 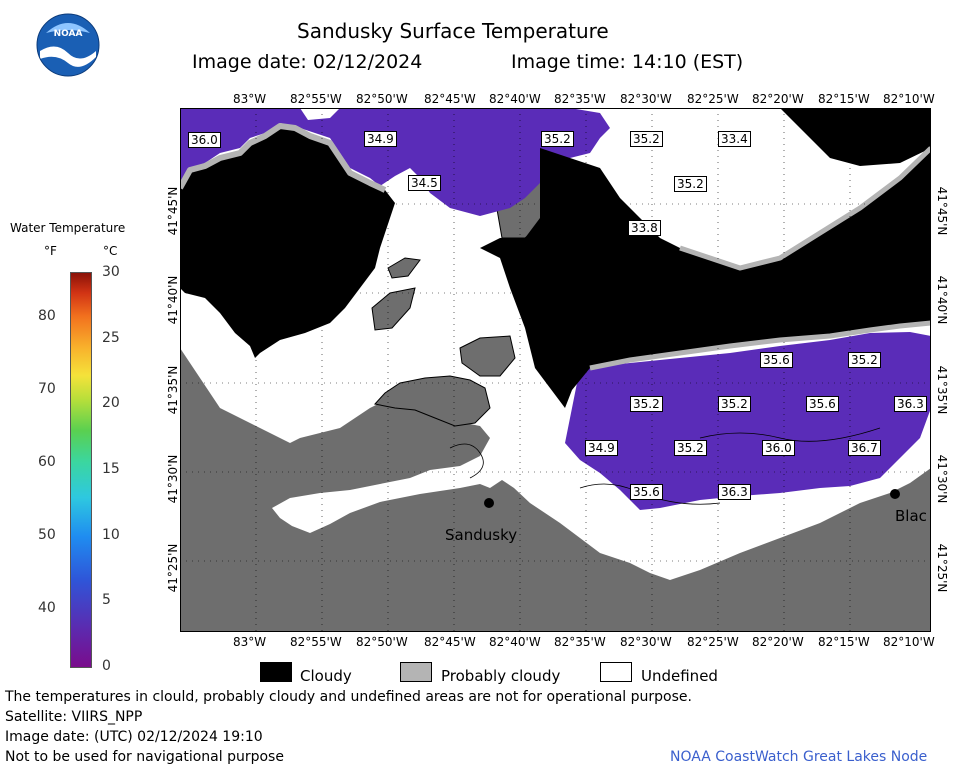 What do you see at coordinates (106, 666) in the screenshot?
I see `colorbar-tick-c: 0` at bounding box center [106, 666].